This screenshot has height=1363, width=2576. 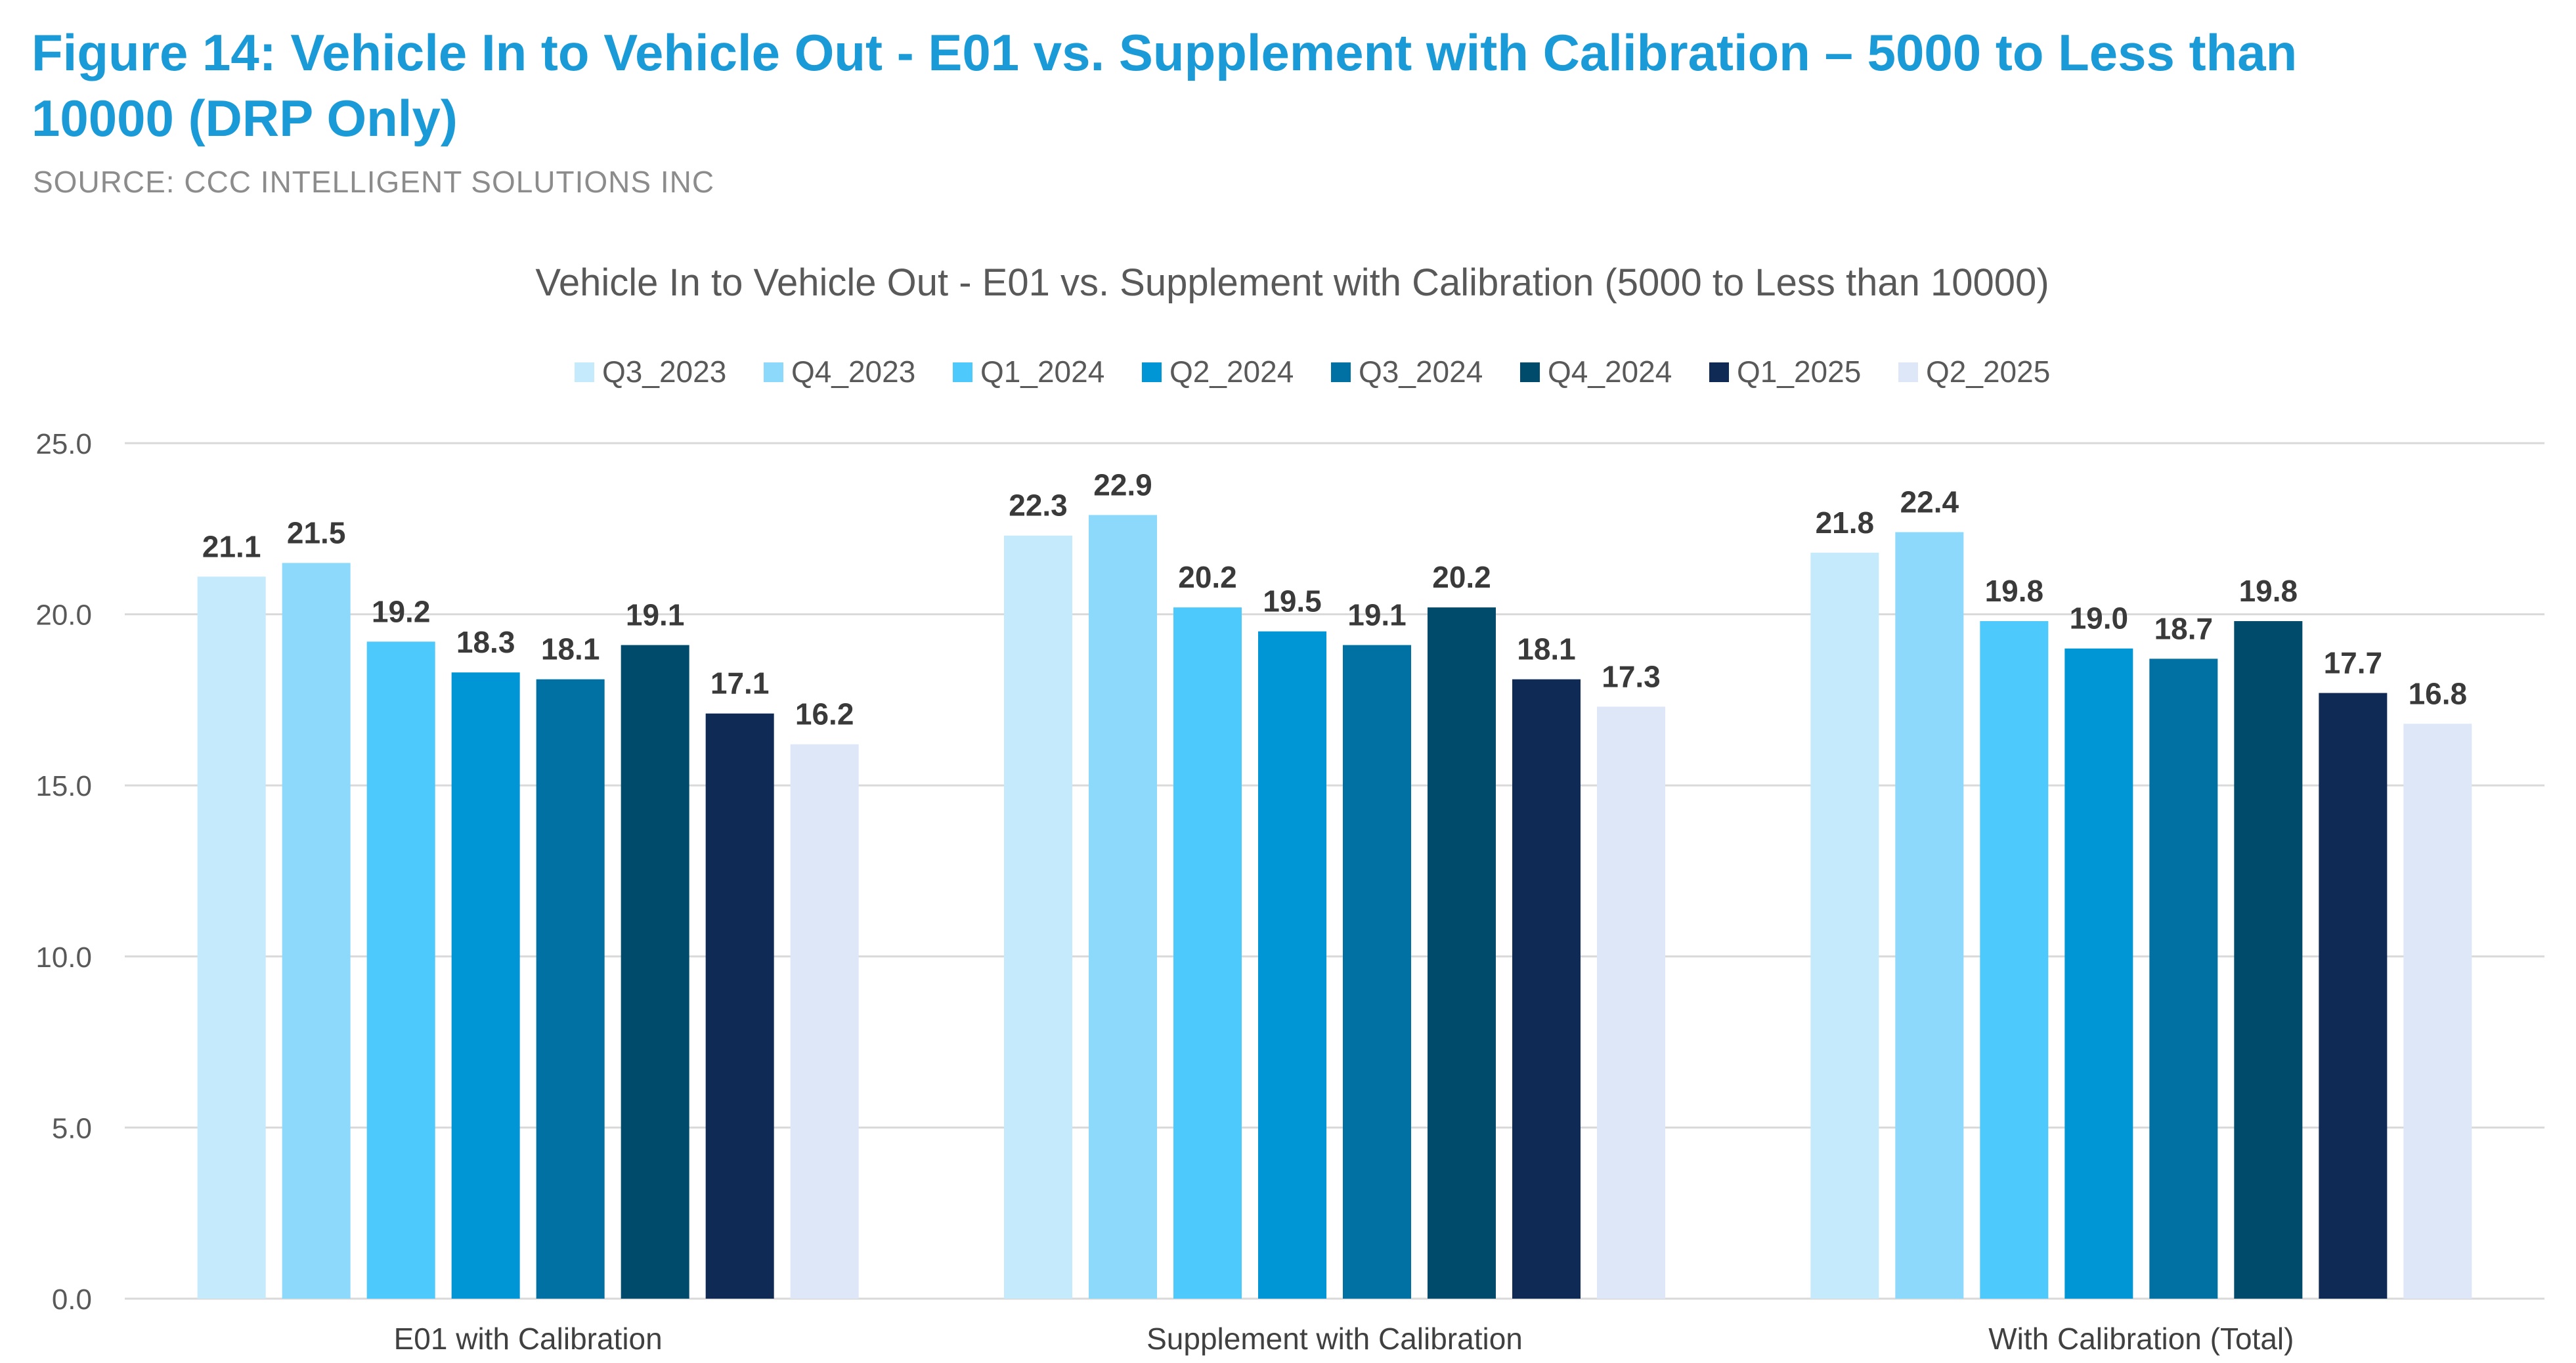 What do you see at coordinates (2268, 591) in the screenshot?
I see `data-label-with-calibration-total-q4-2024: 19.8` at bounding box center [2268, 591].